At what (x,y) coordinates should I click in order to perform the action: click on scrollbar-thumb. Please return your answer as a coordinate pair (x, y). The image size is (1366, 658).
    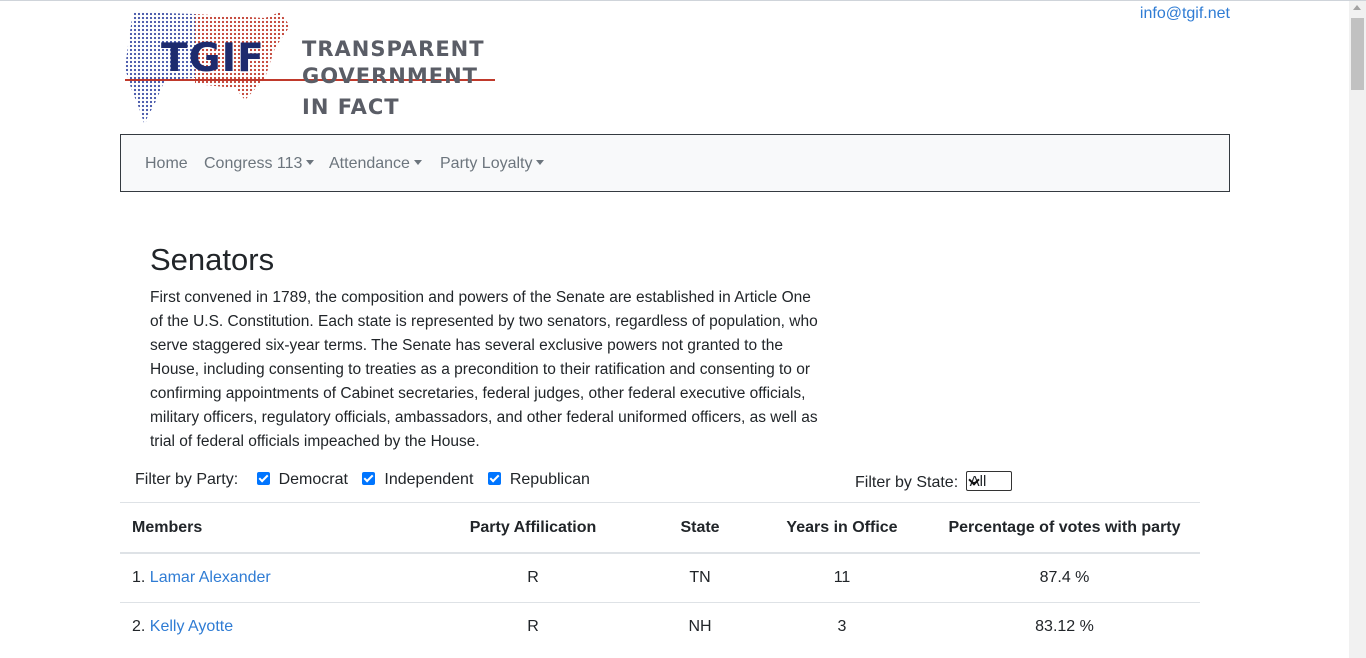
    Looking at the image, I should click on (1357, 54).